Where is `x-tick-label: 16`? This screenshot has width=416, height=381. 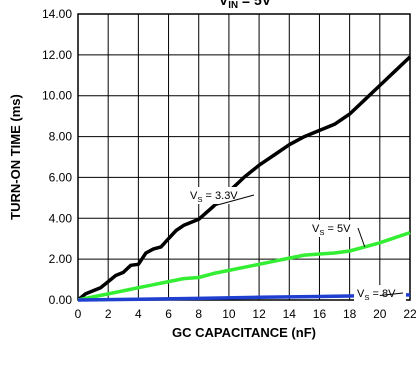
x-tick-label: 16 is located at coordinates (320, 314).